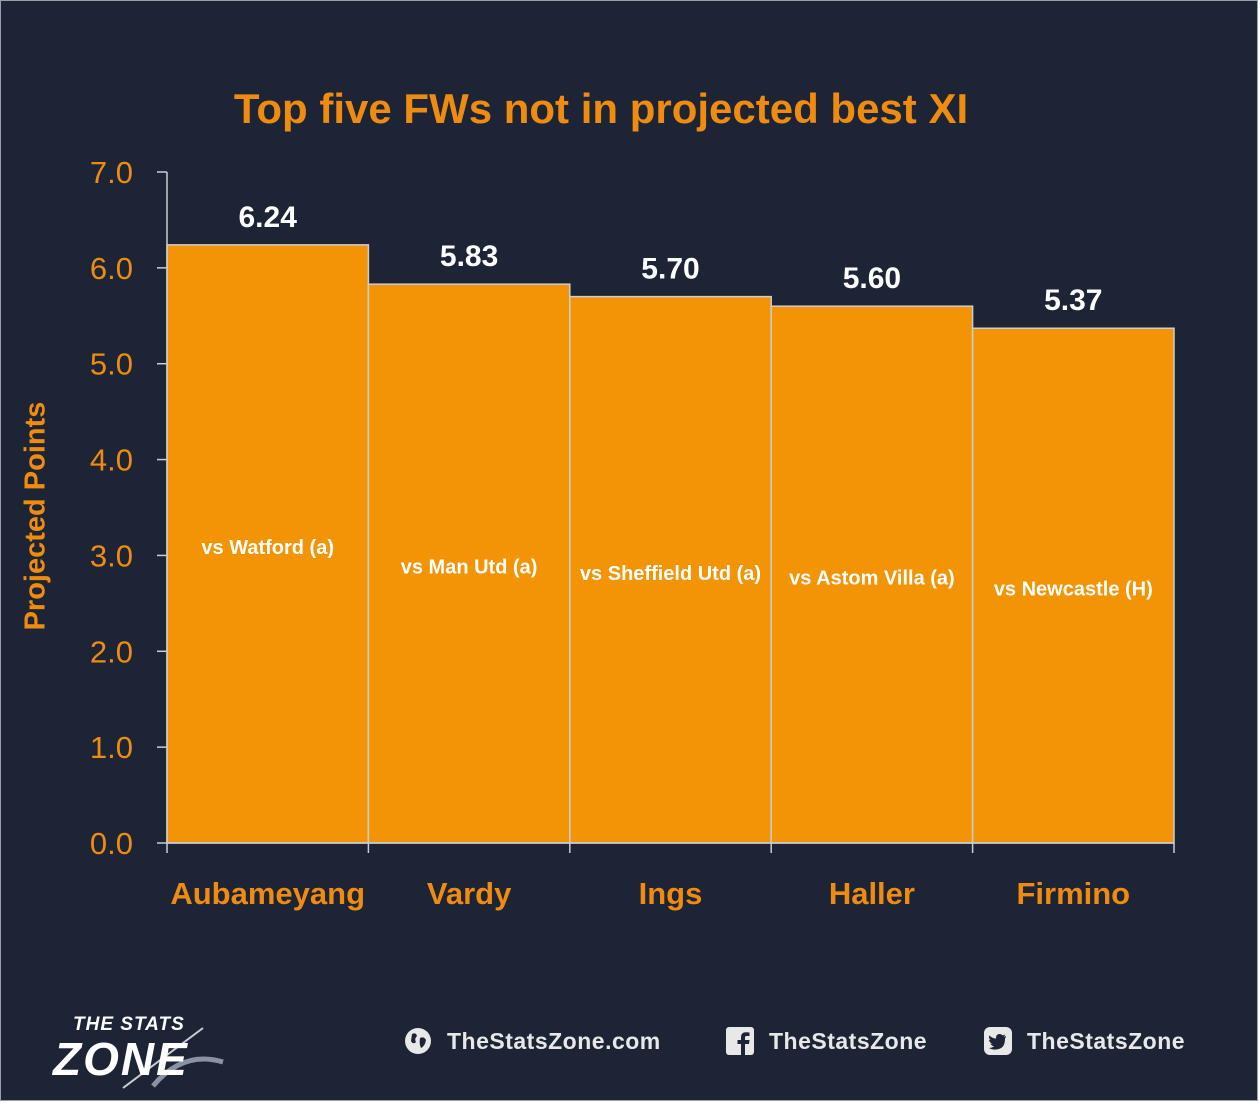  Describe the element at coordinates (601, 108) in the screenshot. I see `chart-title: Top five FWs not in projected best XI` at that location.